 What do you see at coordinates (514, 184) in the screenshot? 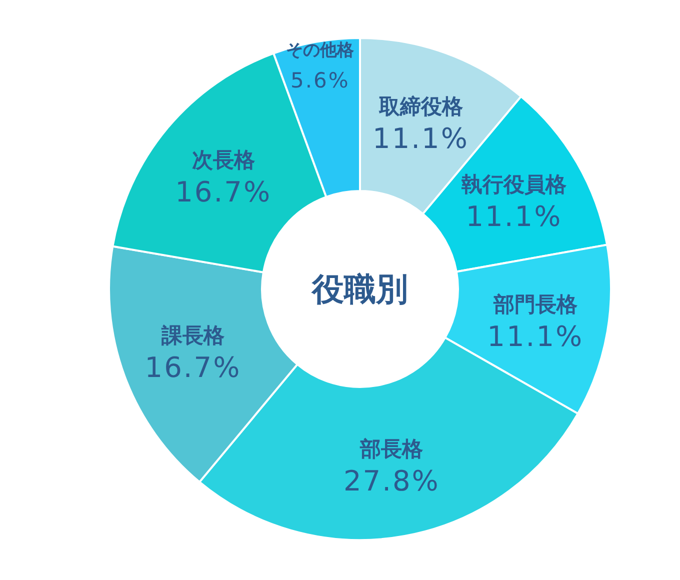
I see `slice-label: 執行役員格` at bounding box center [514, 184].